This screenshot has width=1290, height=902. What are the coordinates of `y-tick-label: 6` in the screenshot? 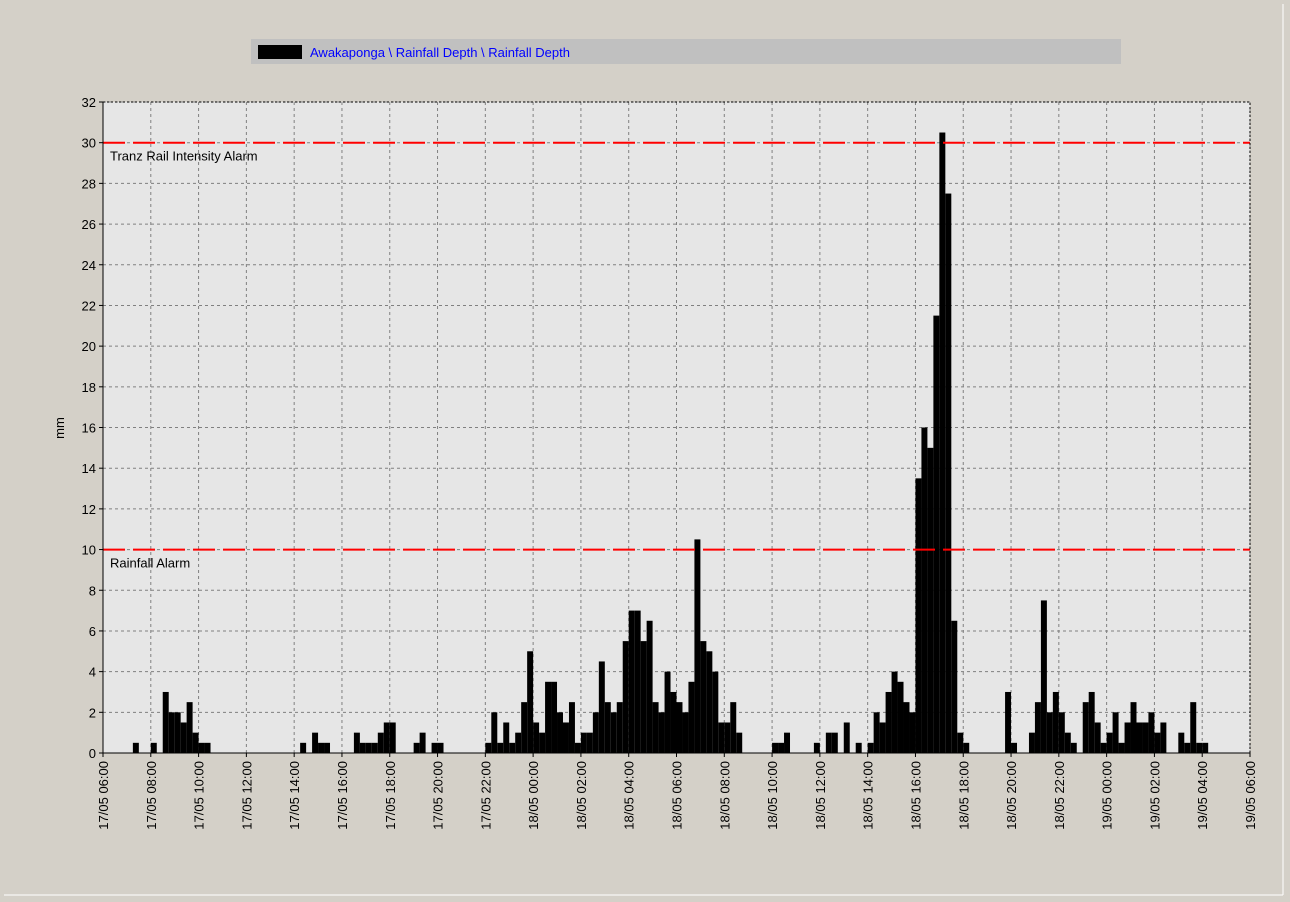 It's located at (92, 631).